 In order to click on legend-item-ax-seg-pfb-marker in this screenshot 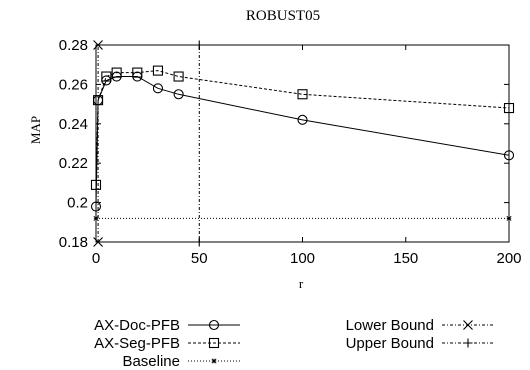, I will do `click(214, 343)`.